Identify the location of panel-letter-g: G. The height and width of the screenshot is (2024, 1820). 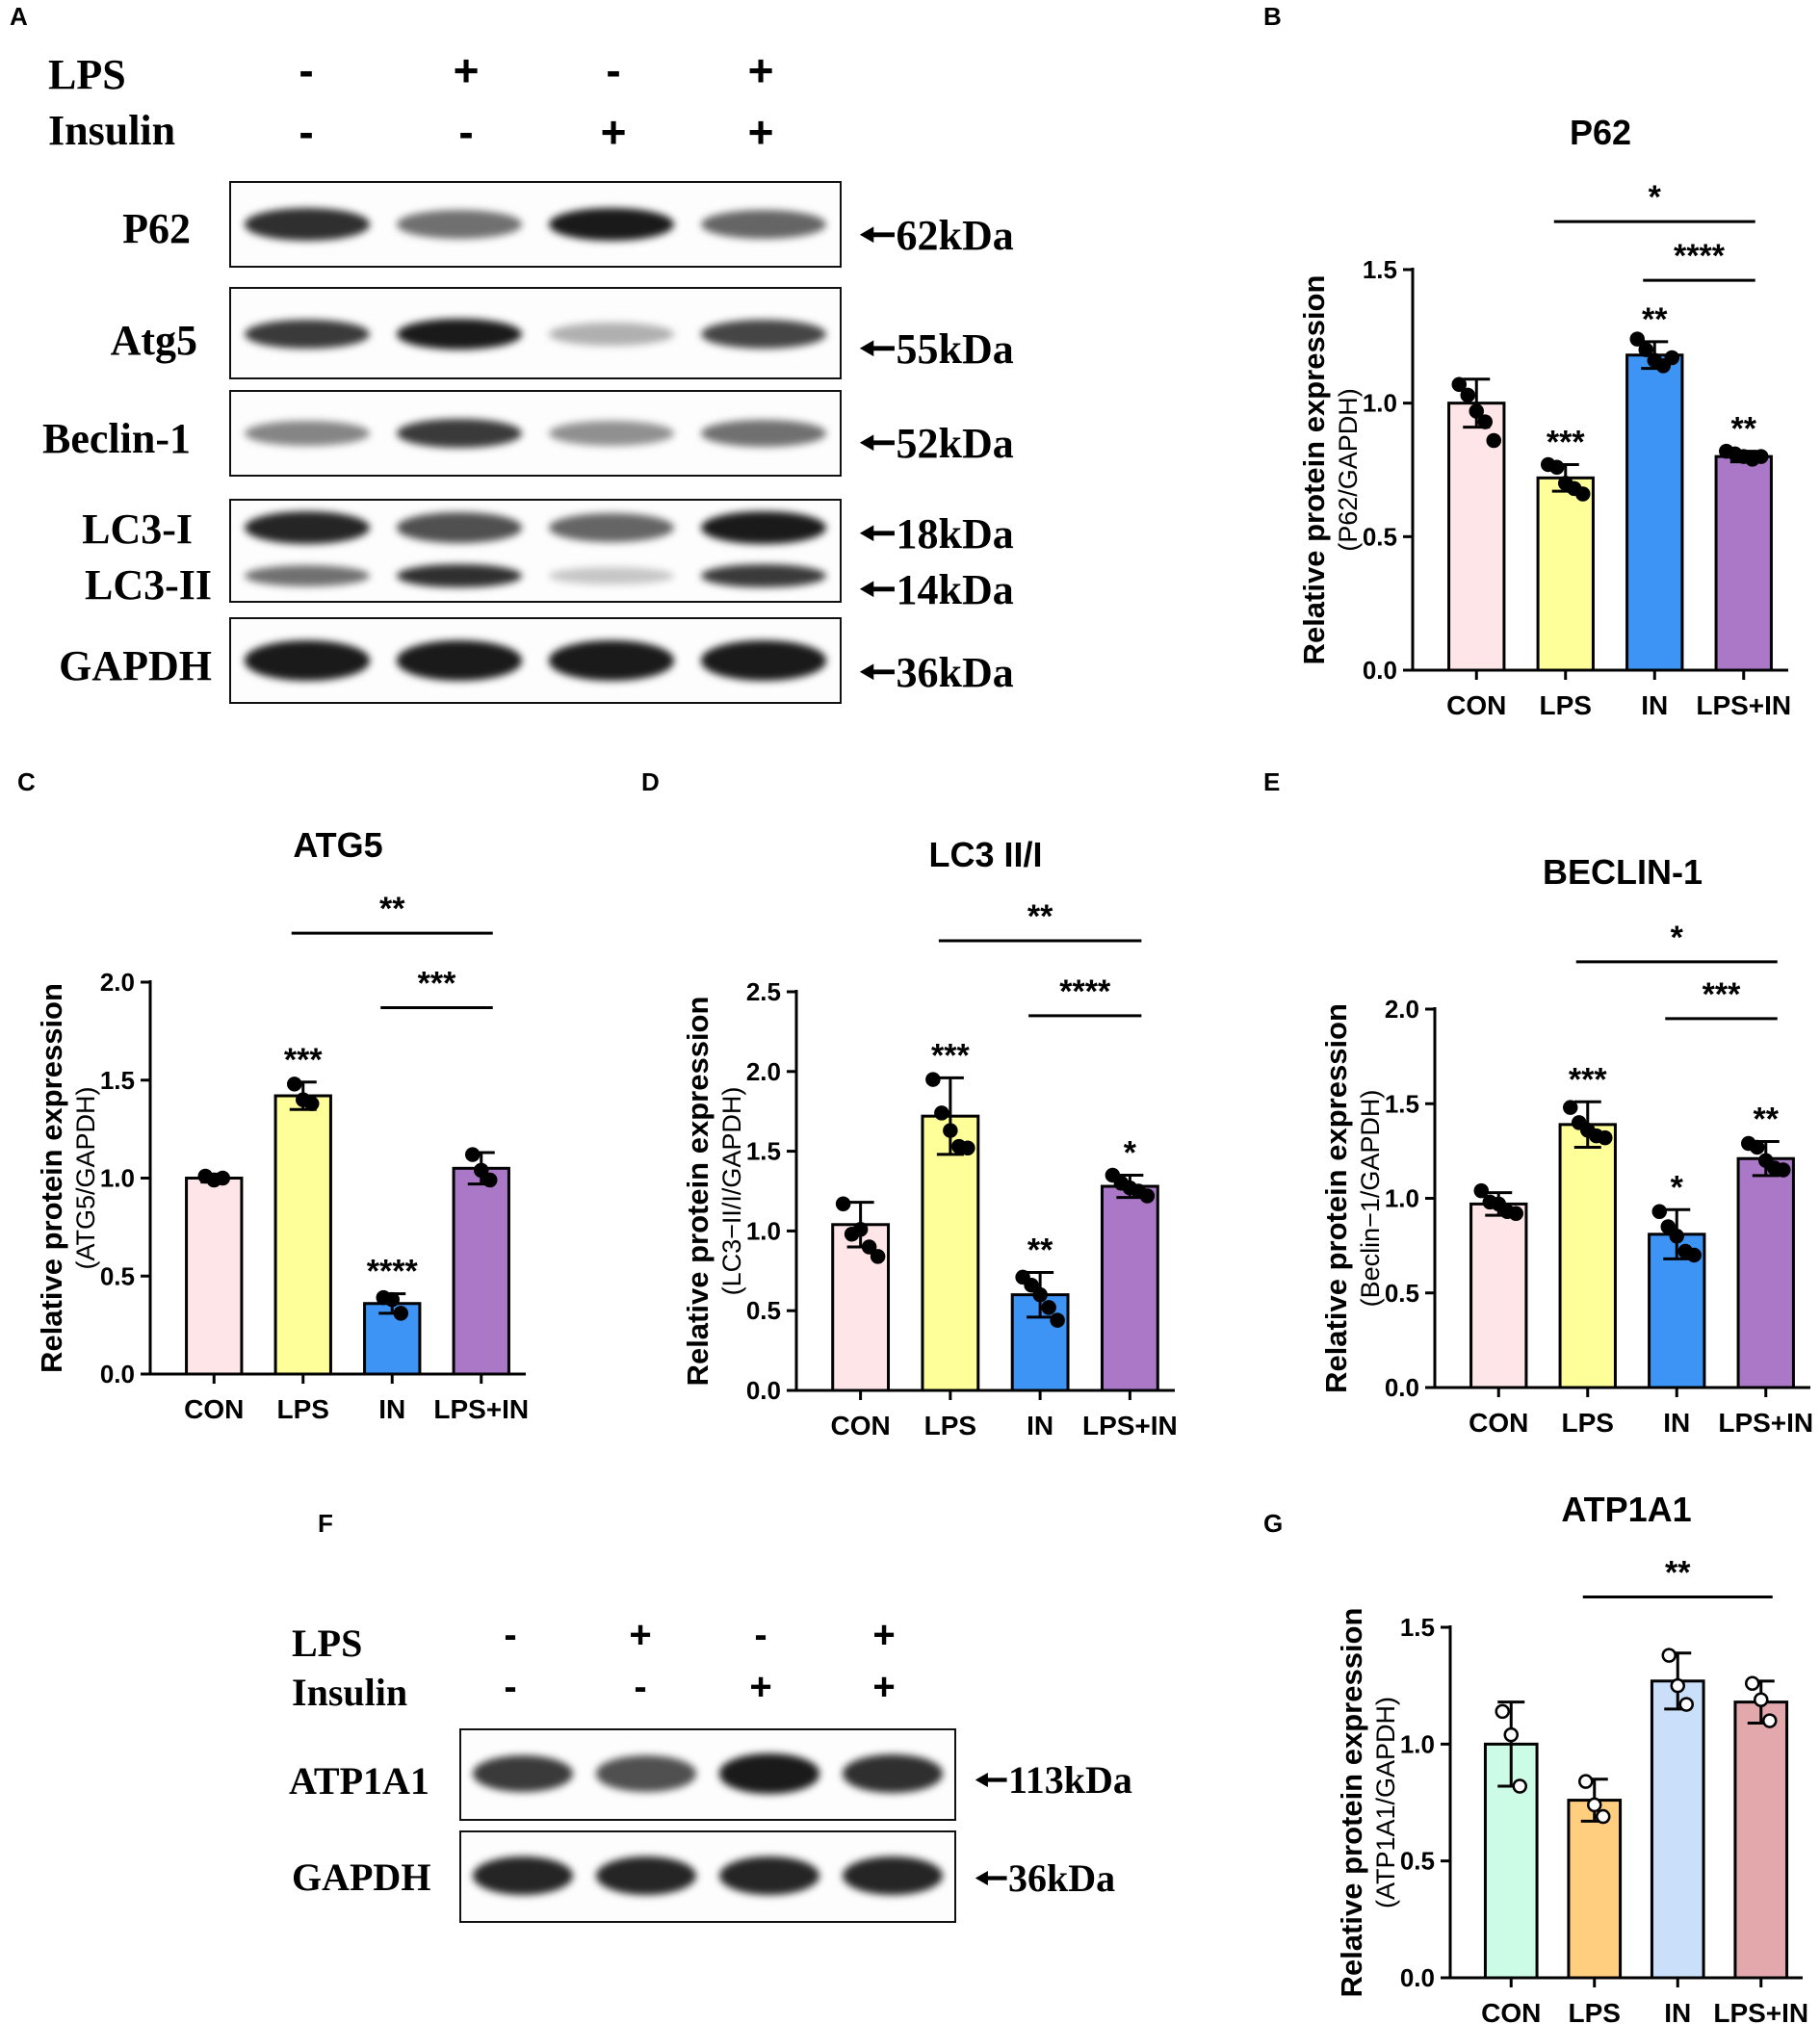
(1273, 1523).